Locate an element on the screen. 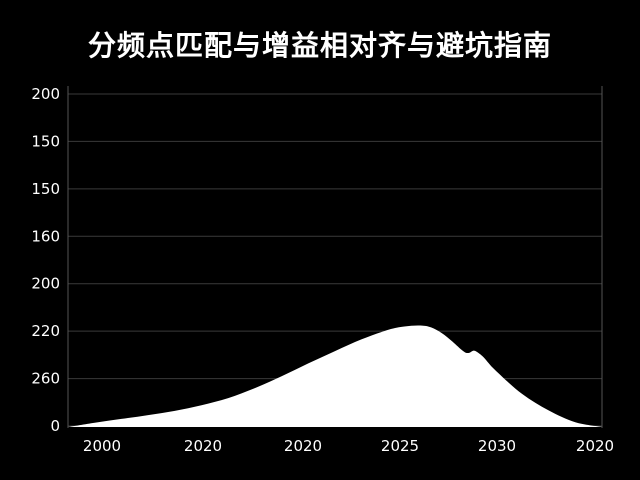 Image resolution: width=640 pixels, height=480 pixels. y-tick-label: 160 is located at coordinates (45, 236).